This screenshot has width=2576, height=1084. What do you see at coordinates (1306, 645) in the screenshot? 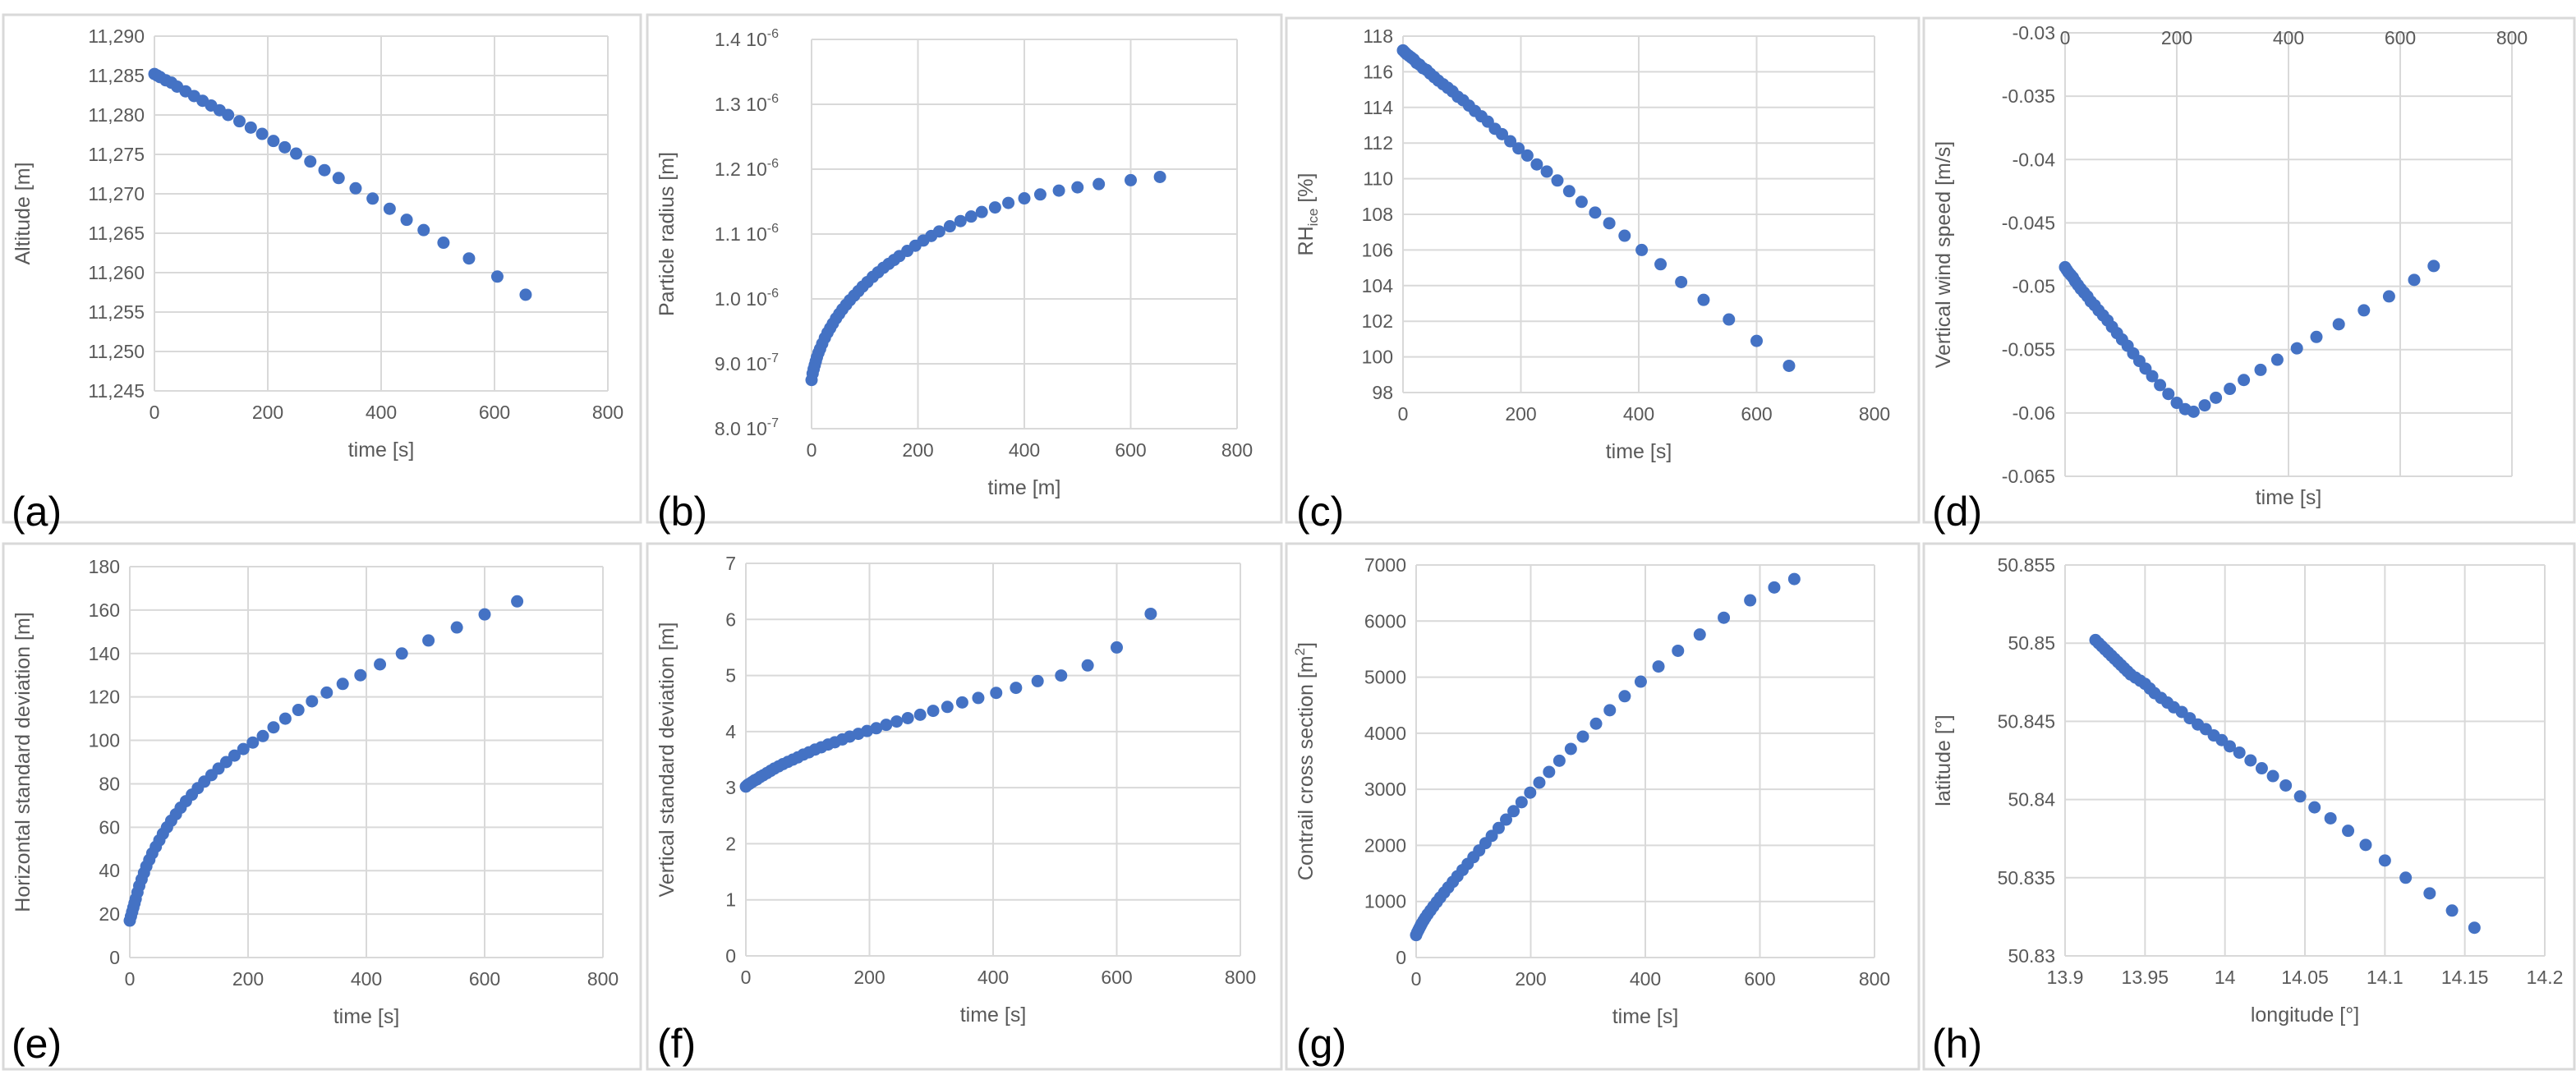
I see `y-axis-title-unit: ]` at bounding box center [1306, 645].